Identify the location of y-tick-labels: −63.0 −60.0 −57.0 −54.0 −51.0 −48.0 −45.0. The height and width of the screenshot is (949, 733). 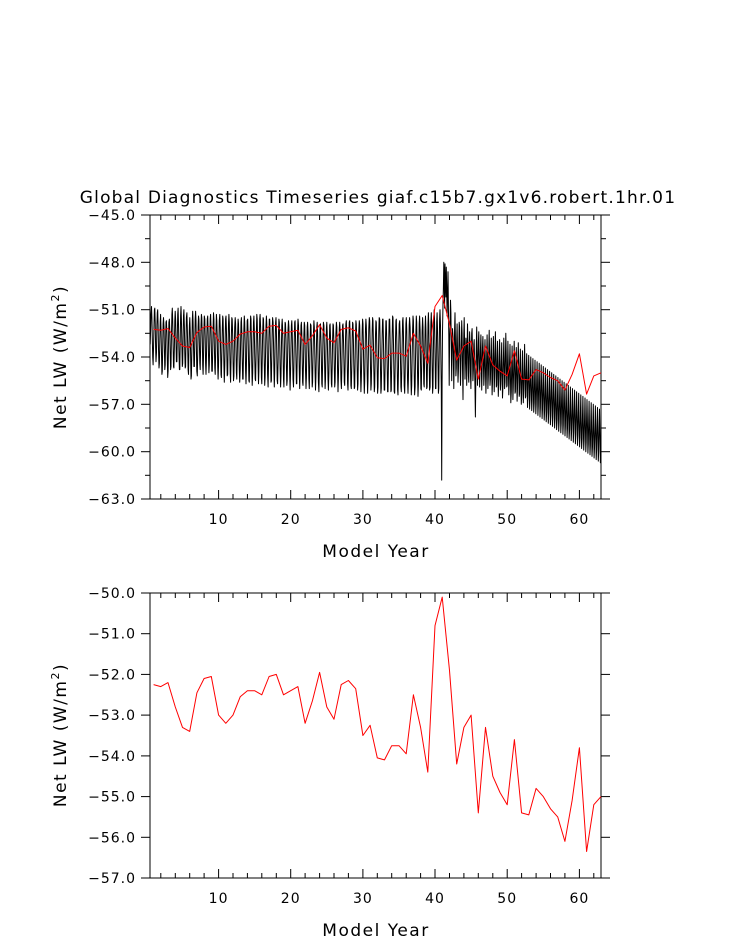
(112, 358).